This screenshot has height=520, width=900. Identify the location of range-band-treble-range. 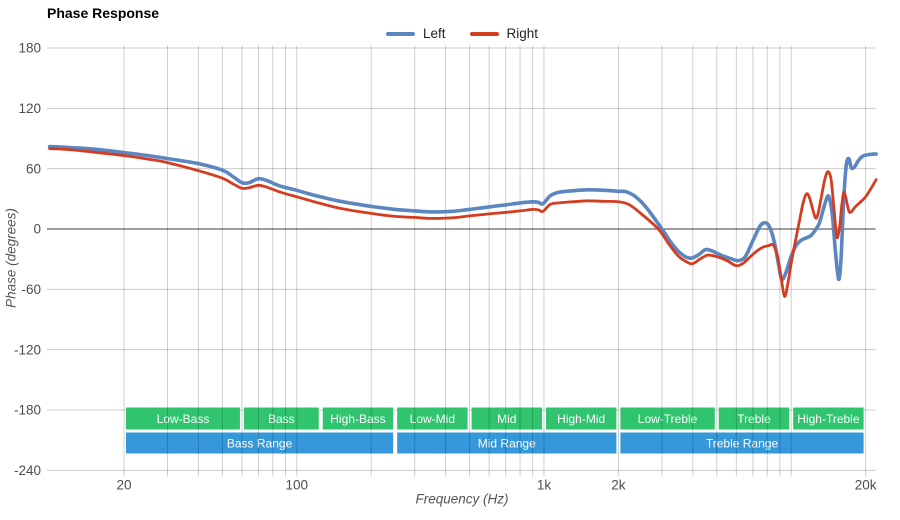
(742, 443).